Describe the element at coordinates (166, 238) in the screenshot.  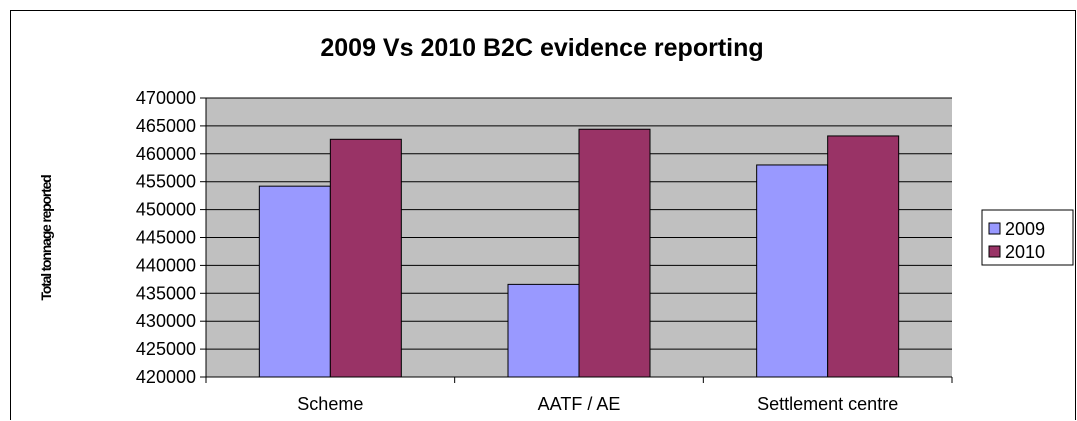
I see `y-tick-label: 445000` at that location.